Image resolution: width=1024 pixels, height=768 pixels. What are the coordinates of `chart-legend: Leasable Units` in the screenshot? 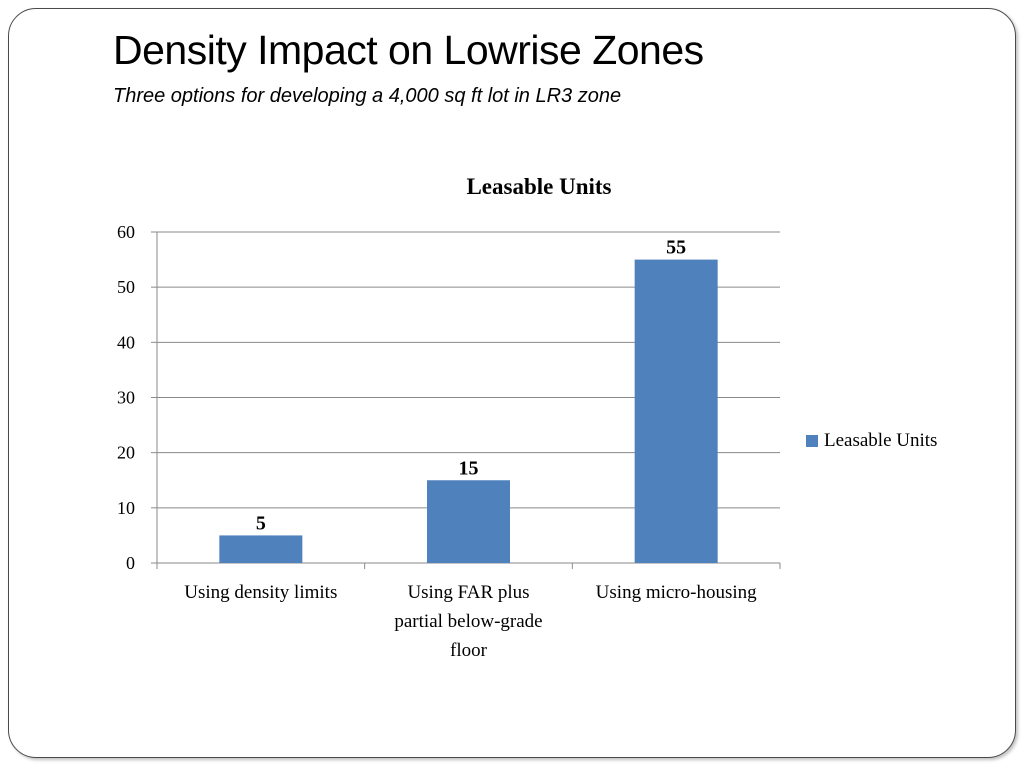 It's located at (871, 441).